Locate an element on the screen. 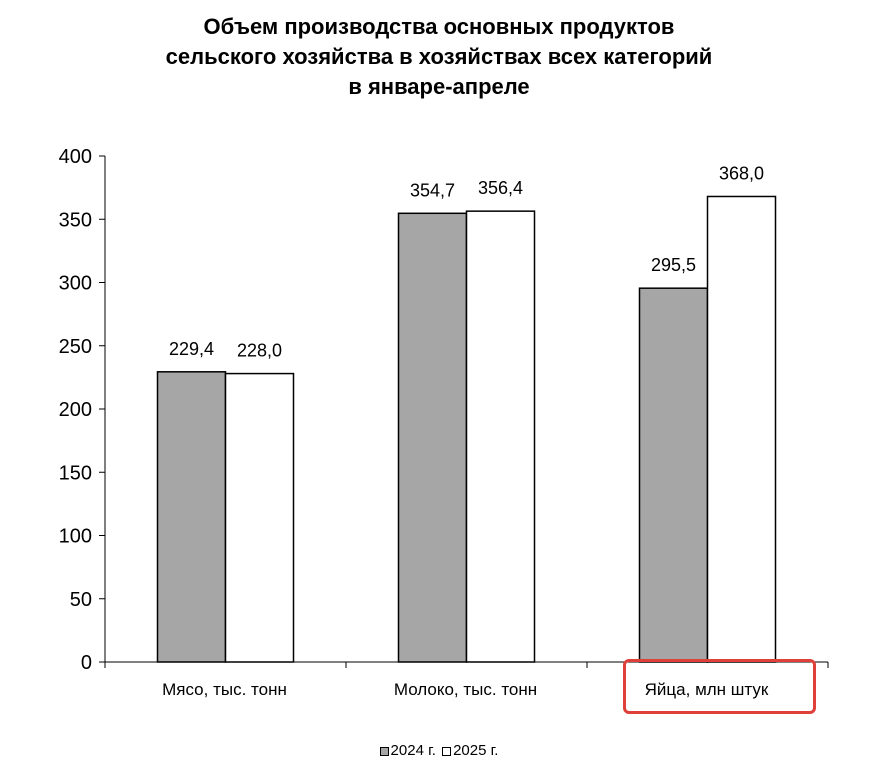 This screenshot has width=878, height=769. y-tick-label: 0 is located at coordinates (86, 663).